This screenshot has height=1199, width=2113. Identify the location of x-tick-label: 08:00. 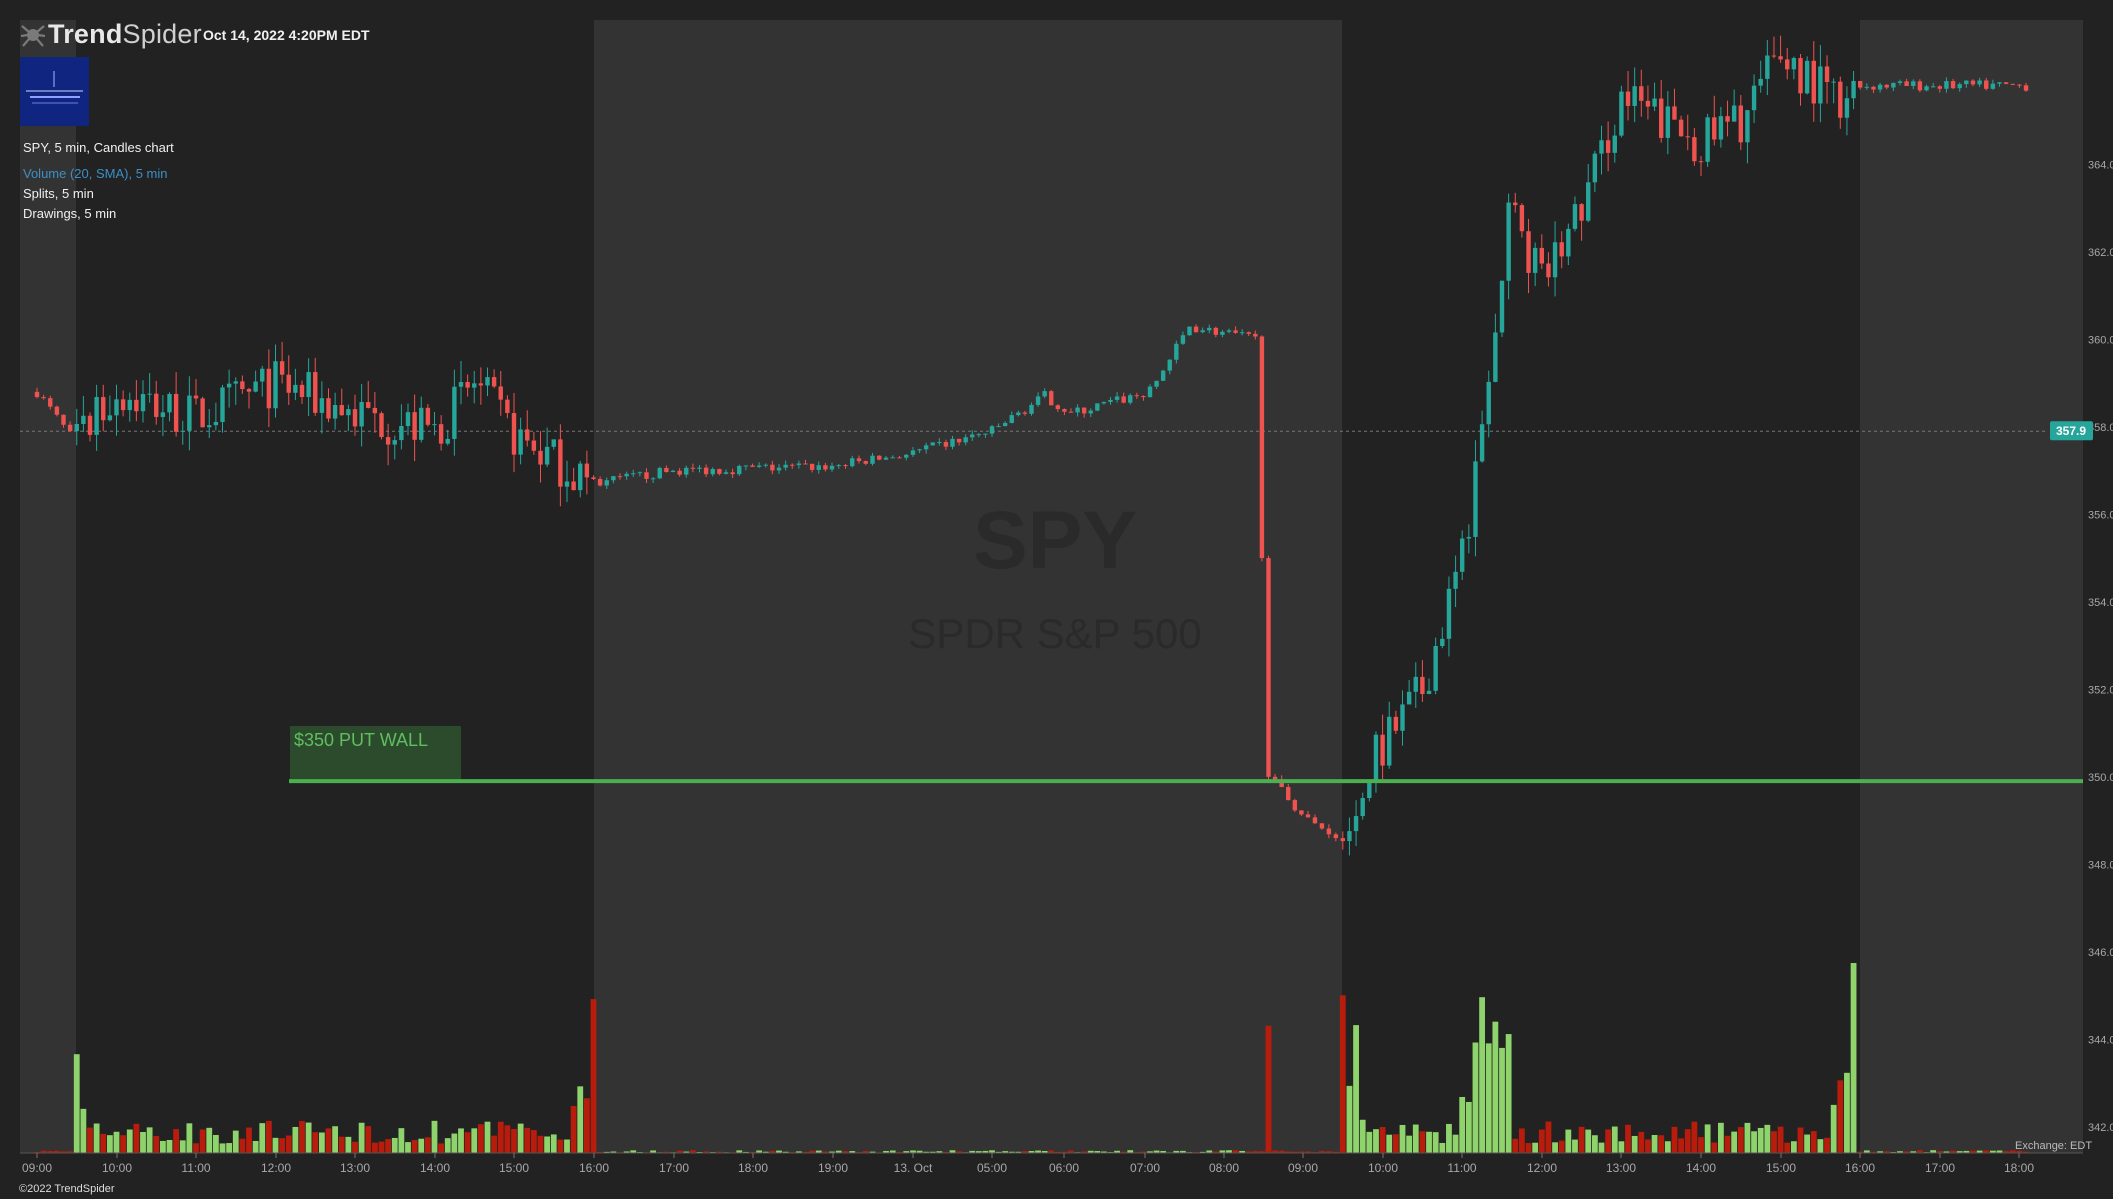
(1224, 1168).